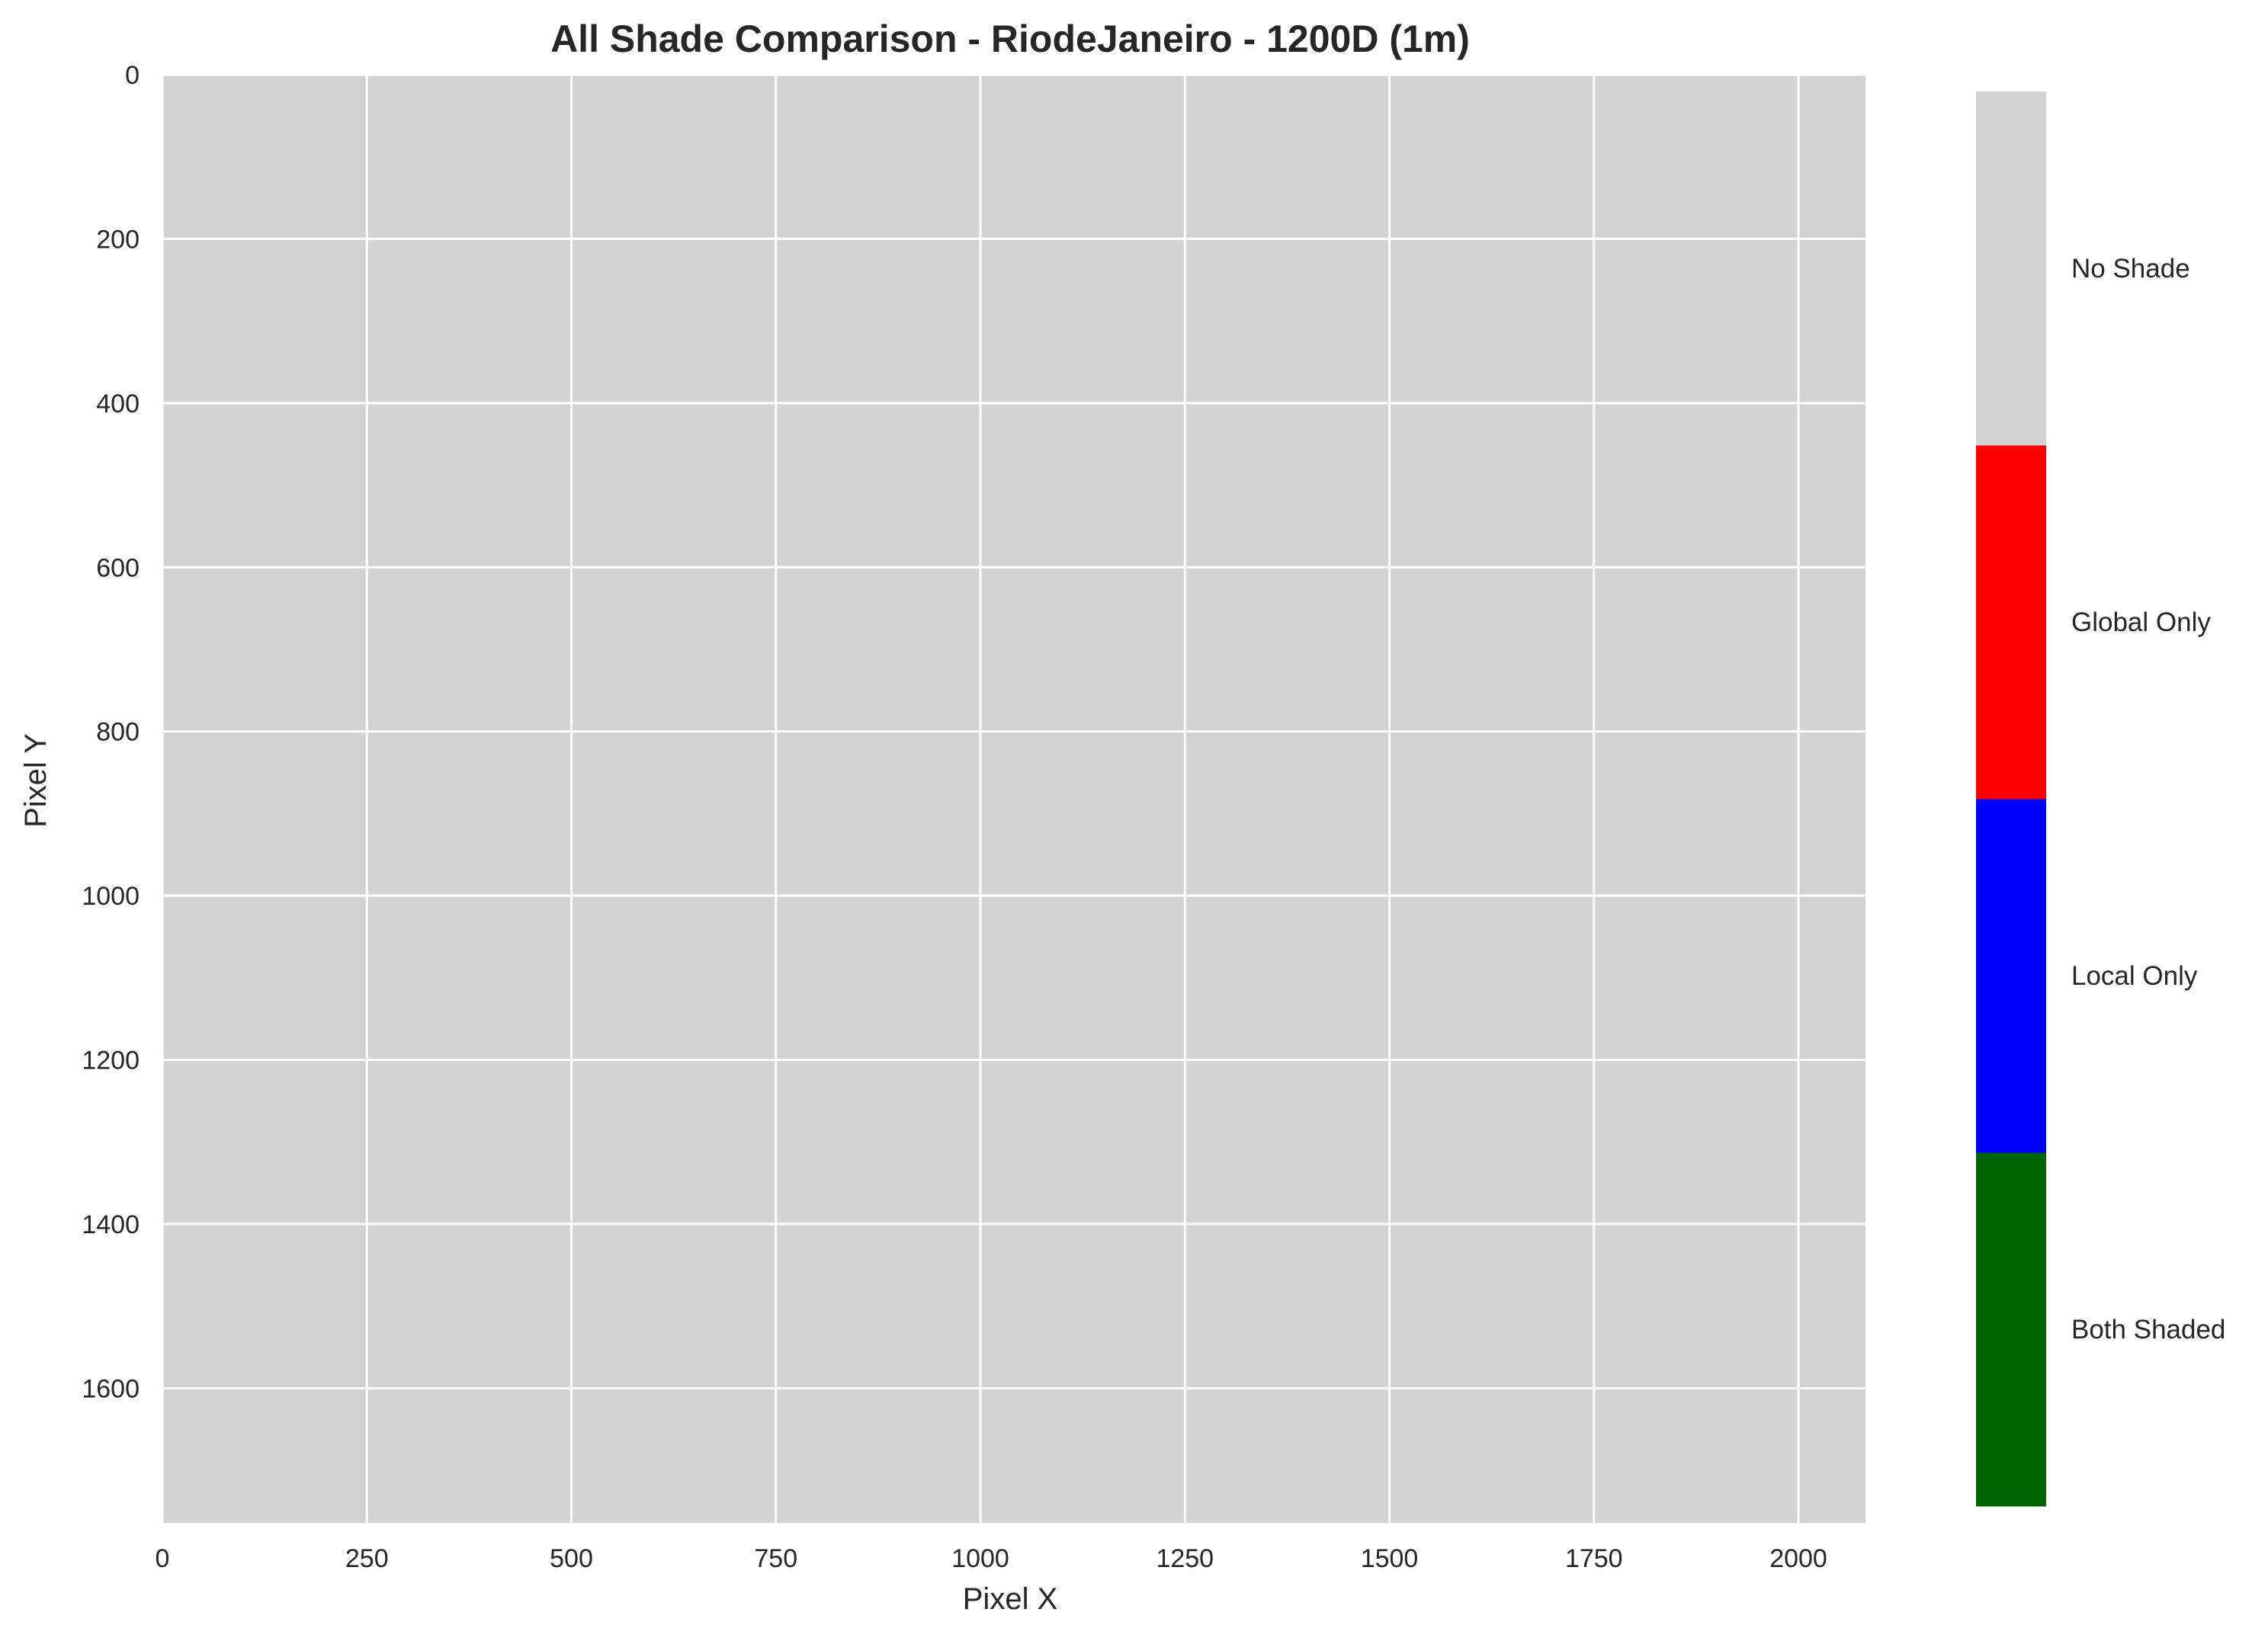 The height and width of the screenshot is (1641, 2268). What do you see at coordinates (111, 1224) in the screenshot?
I see `y-tick-label: 1400` at bounding box center [111, 1224].